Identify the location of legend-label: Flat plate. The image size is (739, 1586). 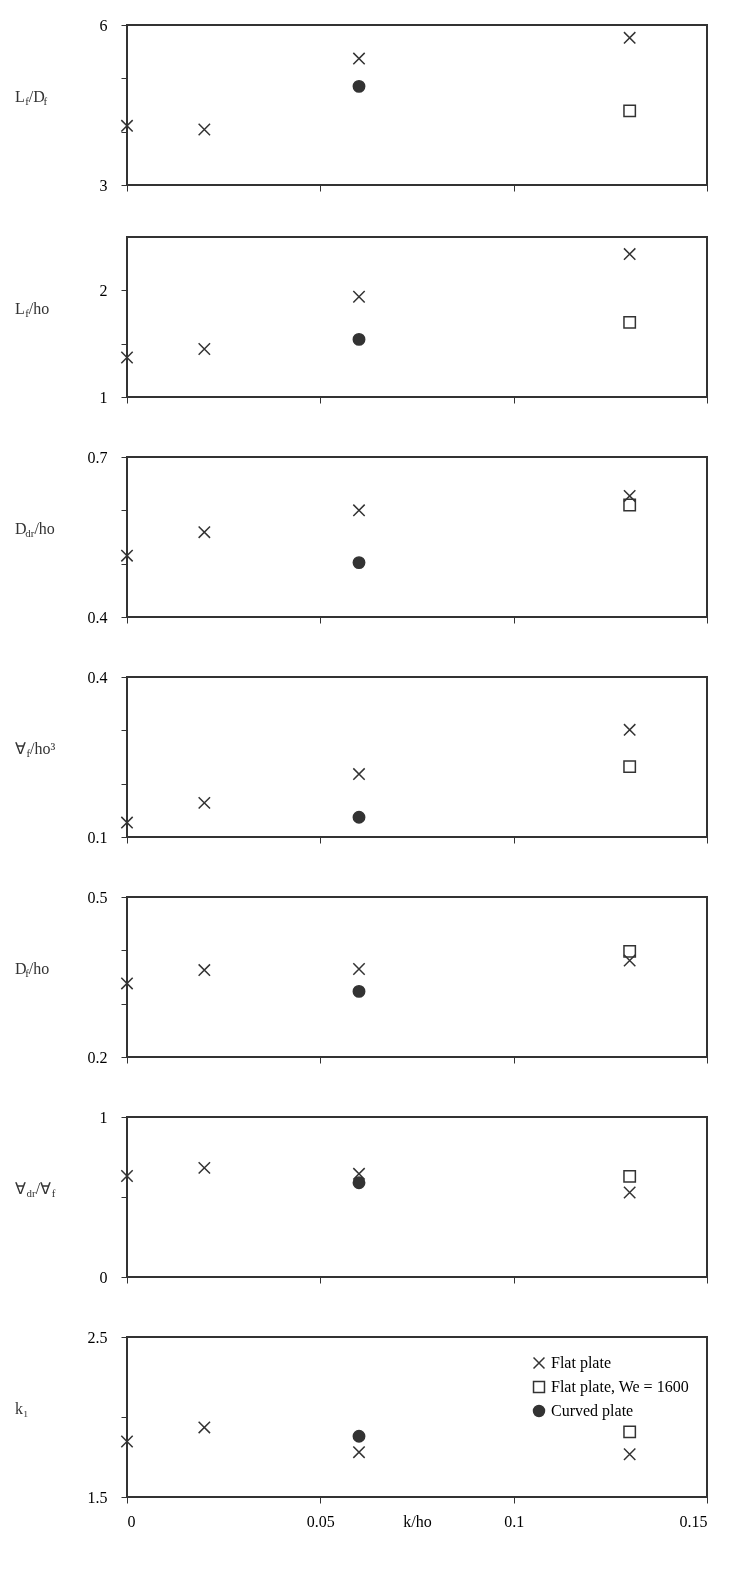
(581, 1363).